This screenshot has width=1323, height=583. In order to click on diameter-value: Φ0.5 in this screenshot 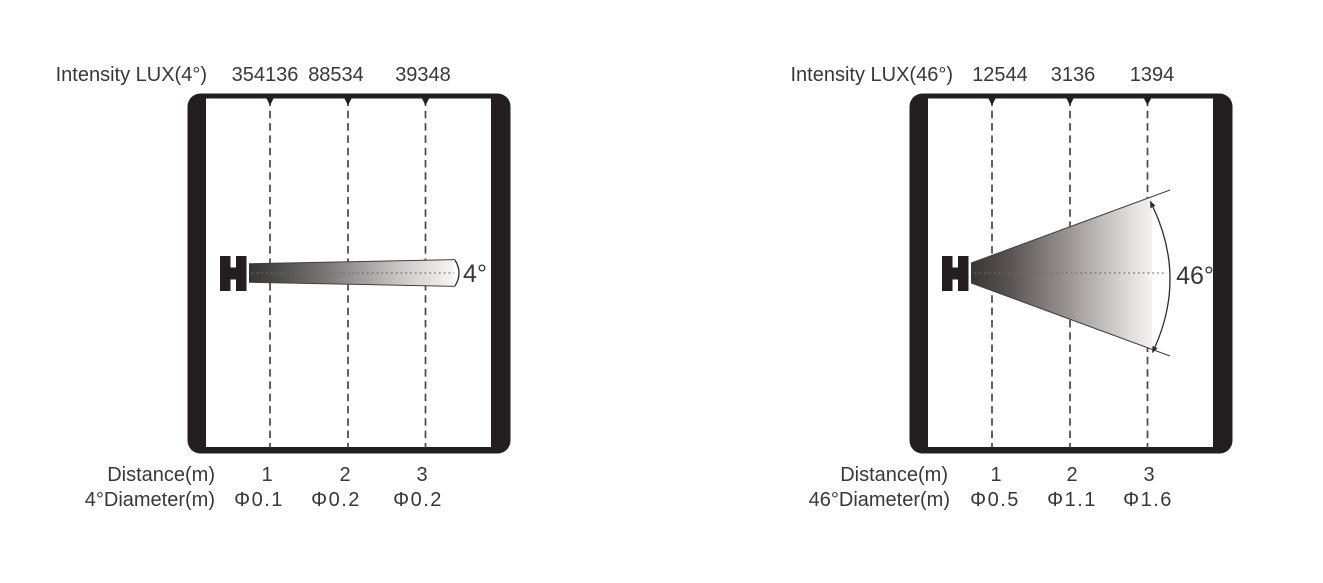, I will do `click(995, 500)`.